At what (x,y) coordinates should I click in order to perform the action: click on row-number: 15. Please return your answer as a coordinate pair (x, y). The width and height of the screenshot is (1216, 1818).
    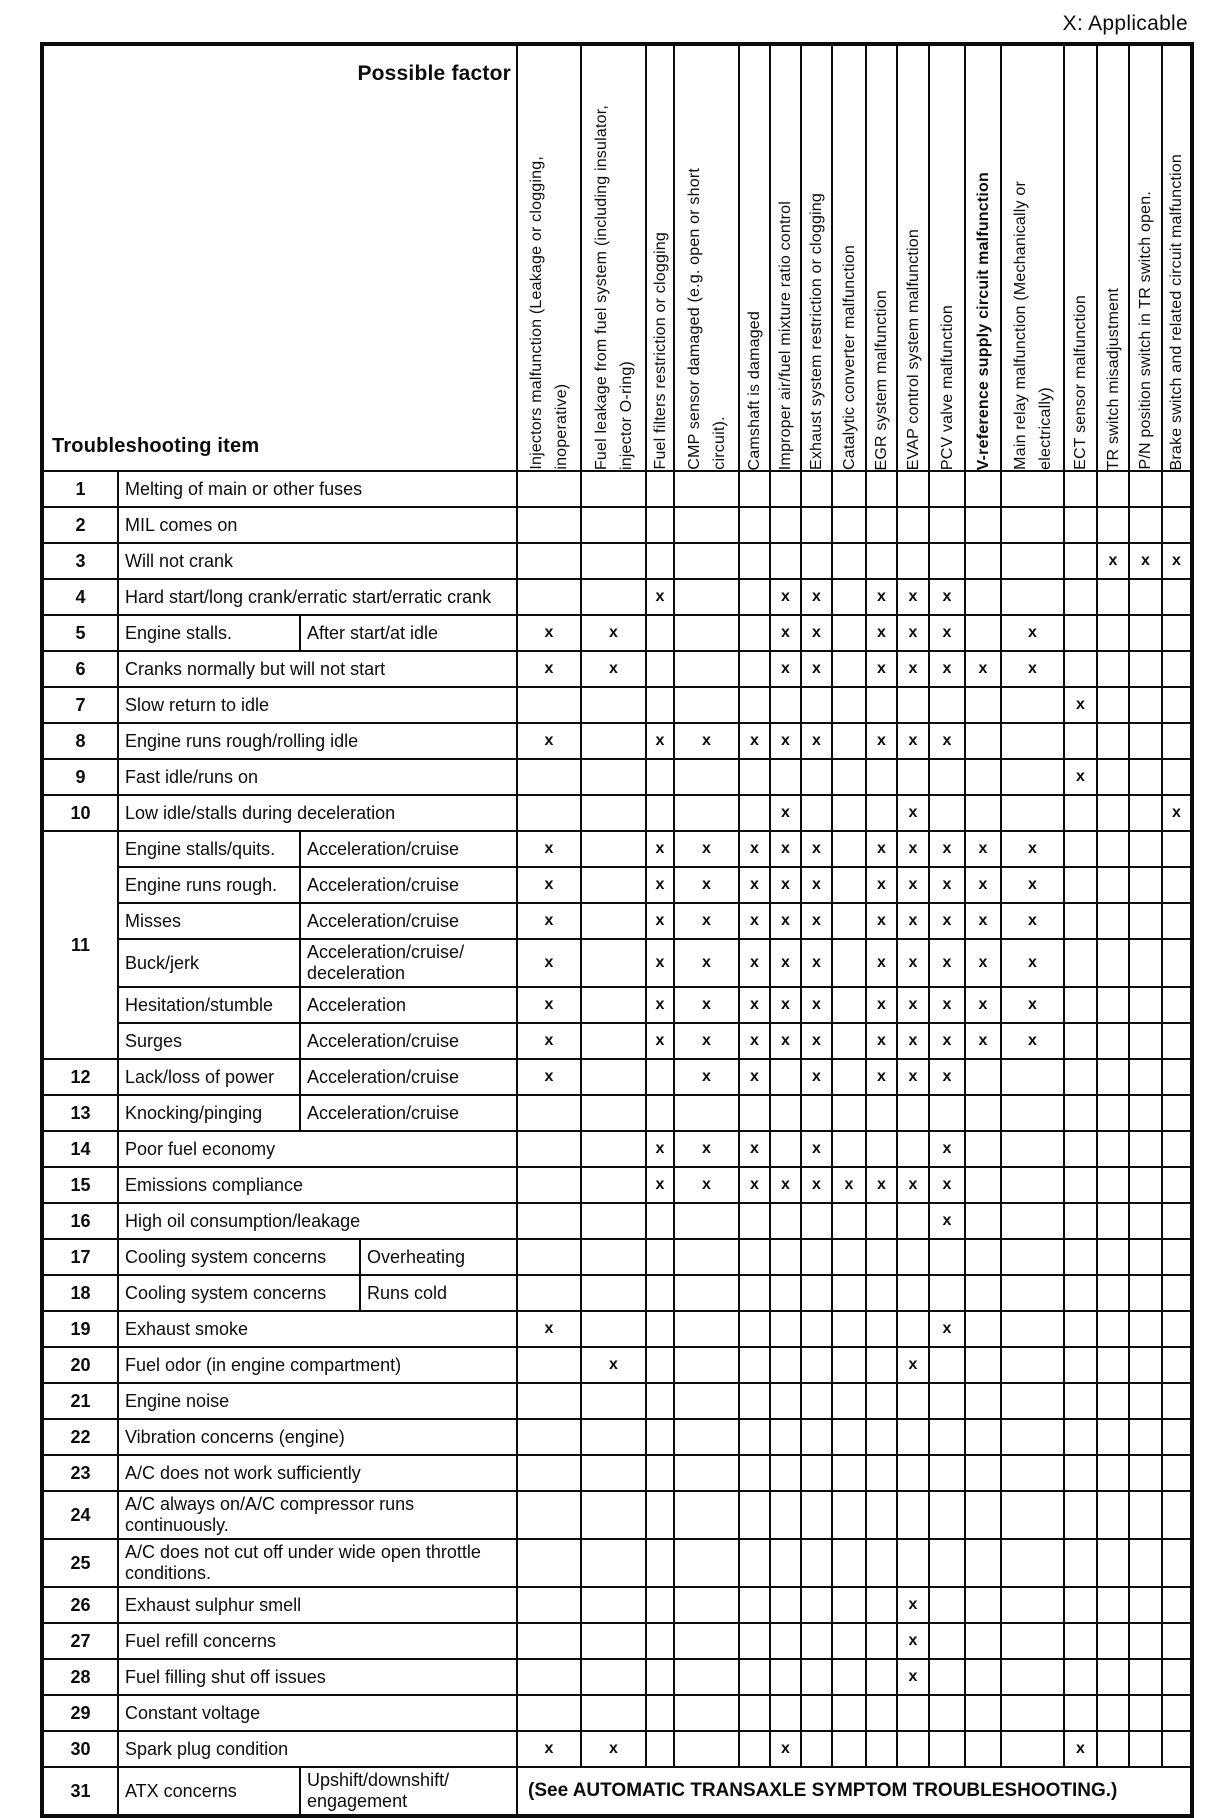
    Looking at the image, I should click on (80, 1185).